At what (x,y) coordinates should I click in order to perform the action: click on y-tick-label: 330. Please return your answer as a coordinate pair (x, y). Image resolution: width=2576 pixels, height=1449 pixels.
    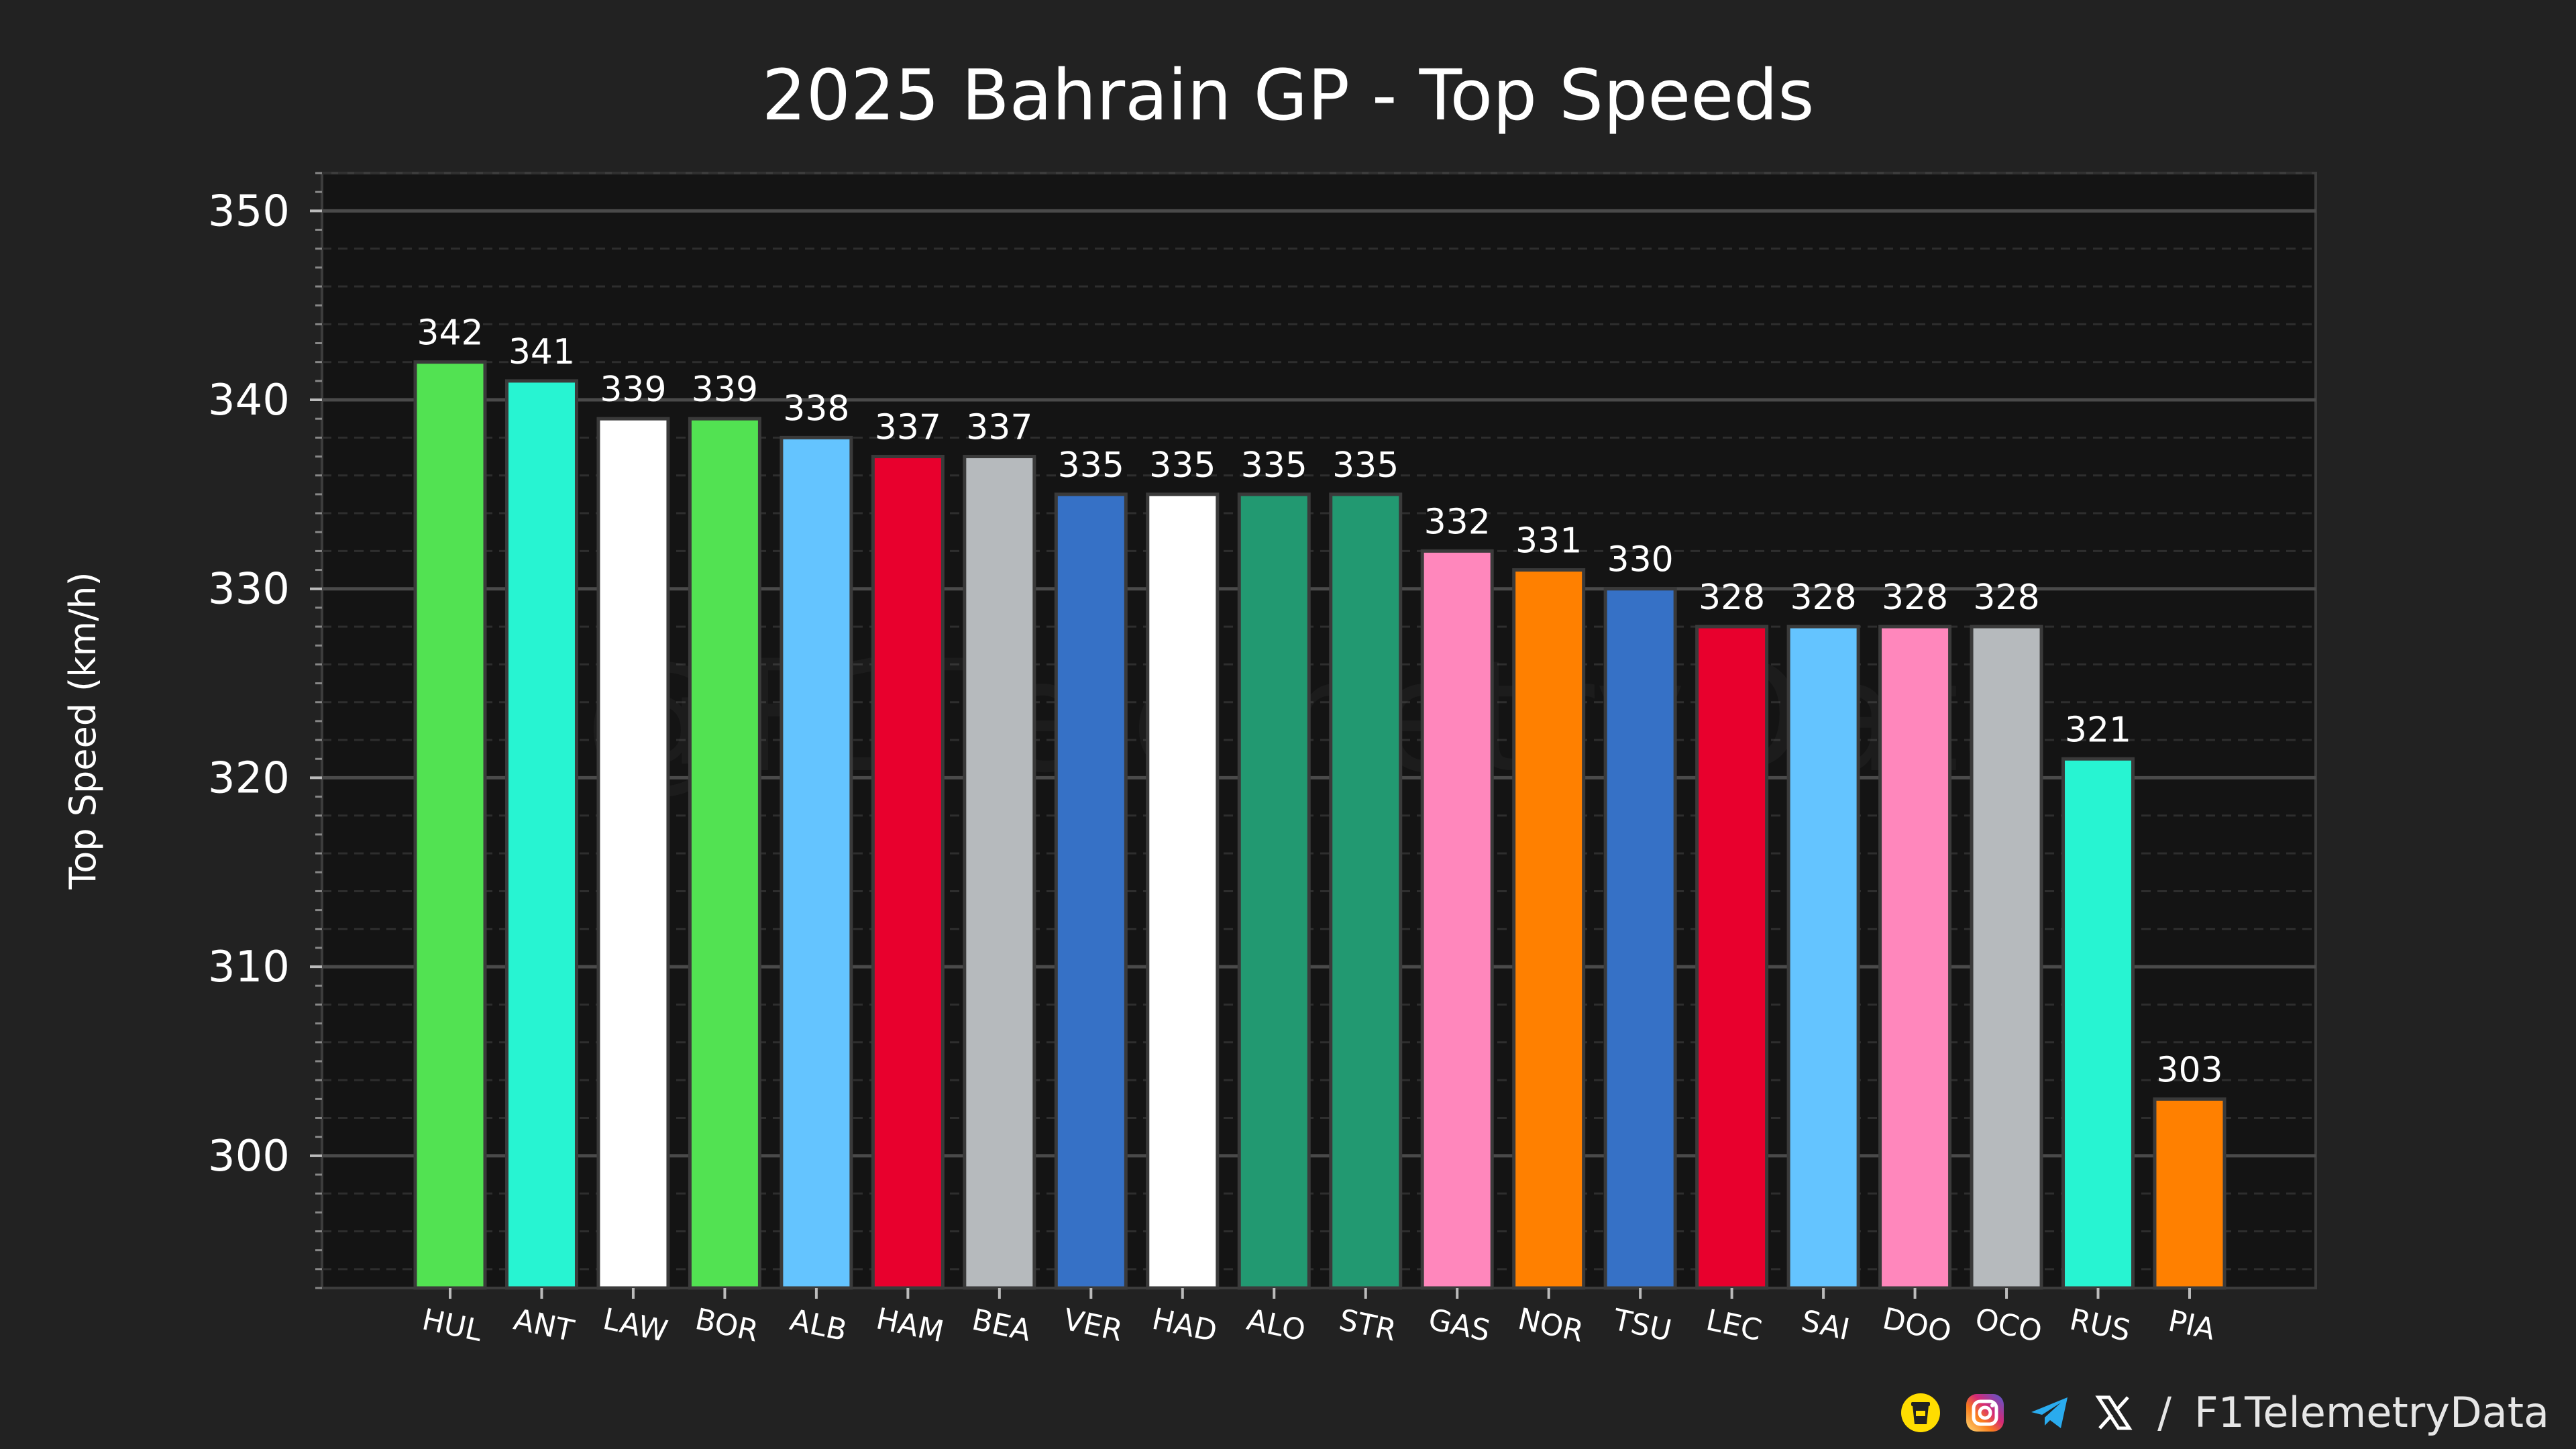
    Looking at the image, I should click on (249, 589).